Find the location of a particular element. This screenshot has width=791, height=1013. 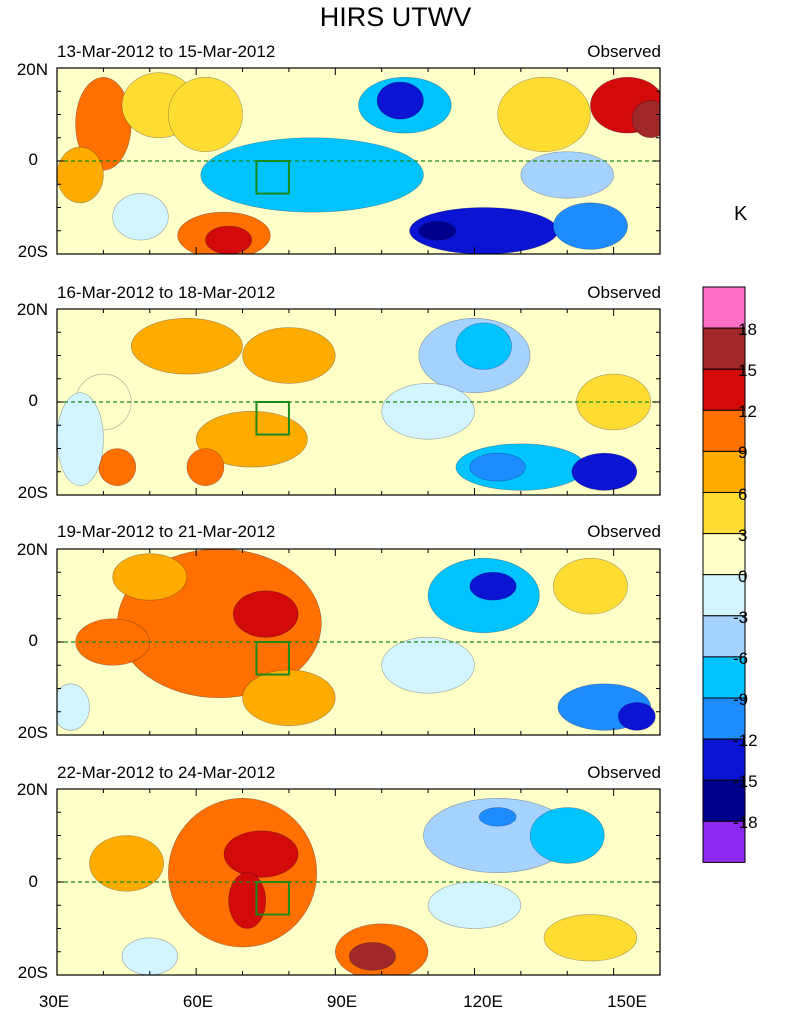

colorbar-label-m9: -9 is located at coordinates (741, 699).